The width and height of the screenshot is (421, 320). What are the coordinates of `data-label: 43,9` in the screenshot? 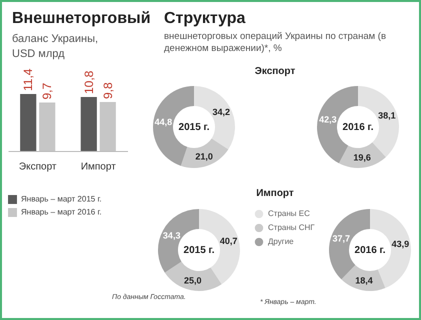 It's located at (401, 244).